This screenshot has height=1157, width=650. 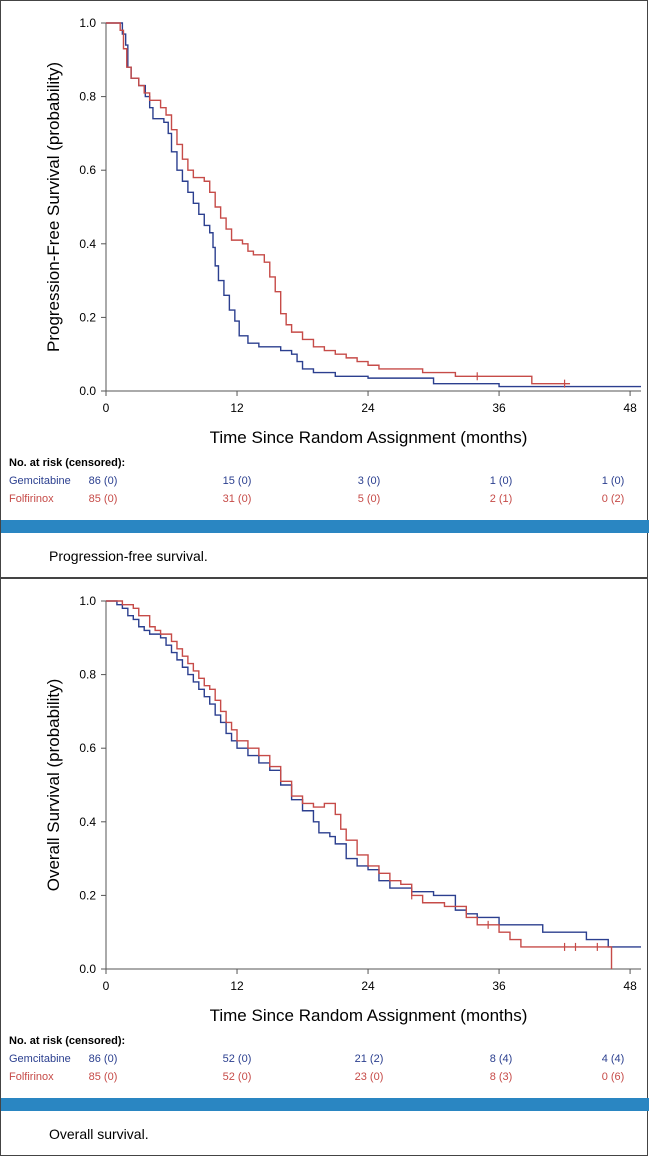 I want to click on risk-cell: 5 (0), so click(x=369, y=499).